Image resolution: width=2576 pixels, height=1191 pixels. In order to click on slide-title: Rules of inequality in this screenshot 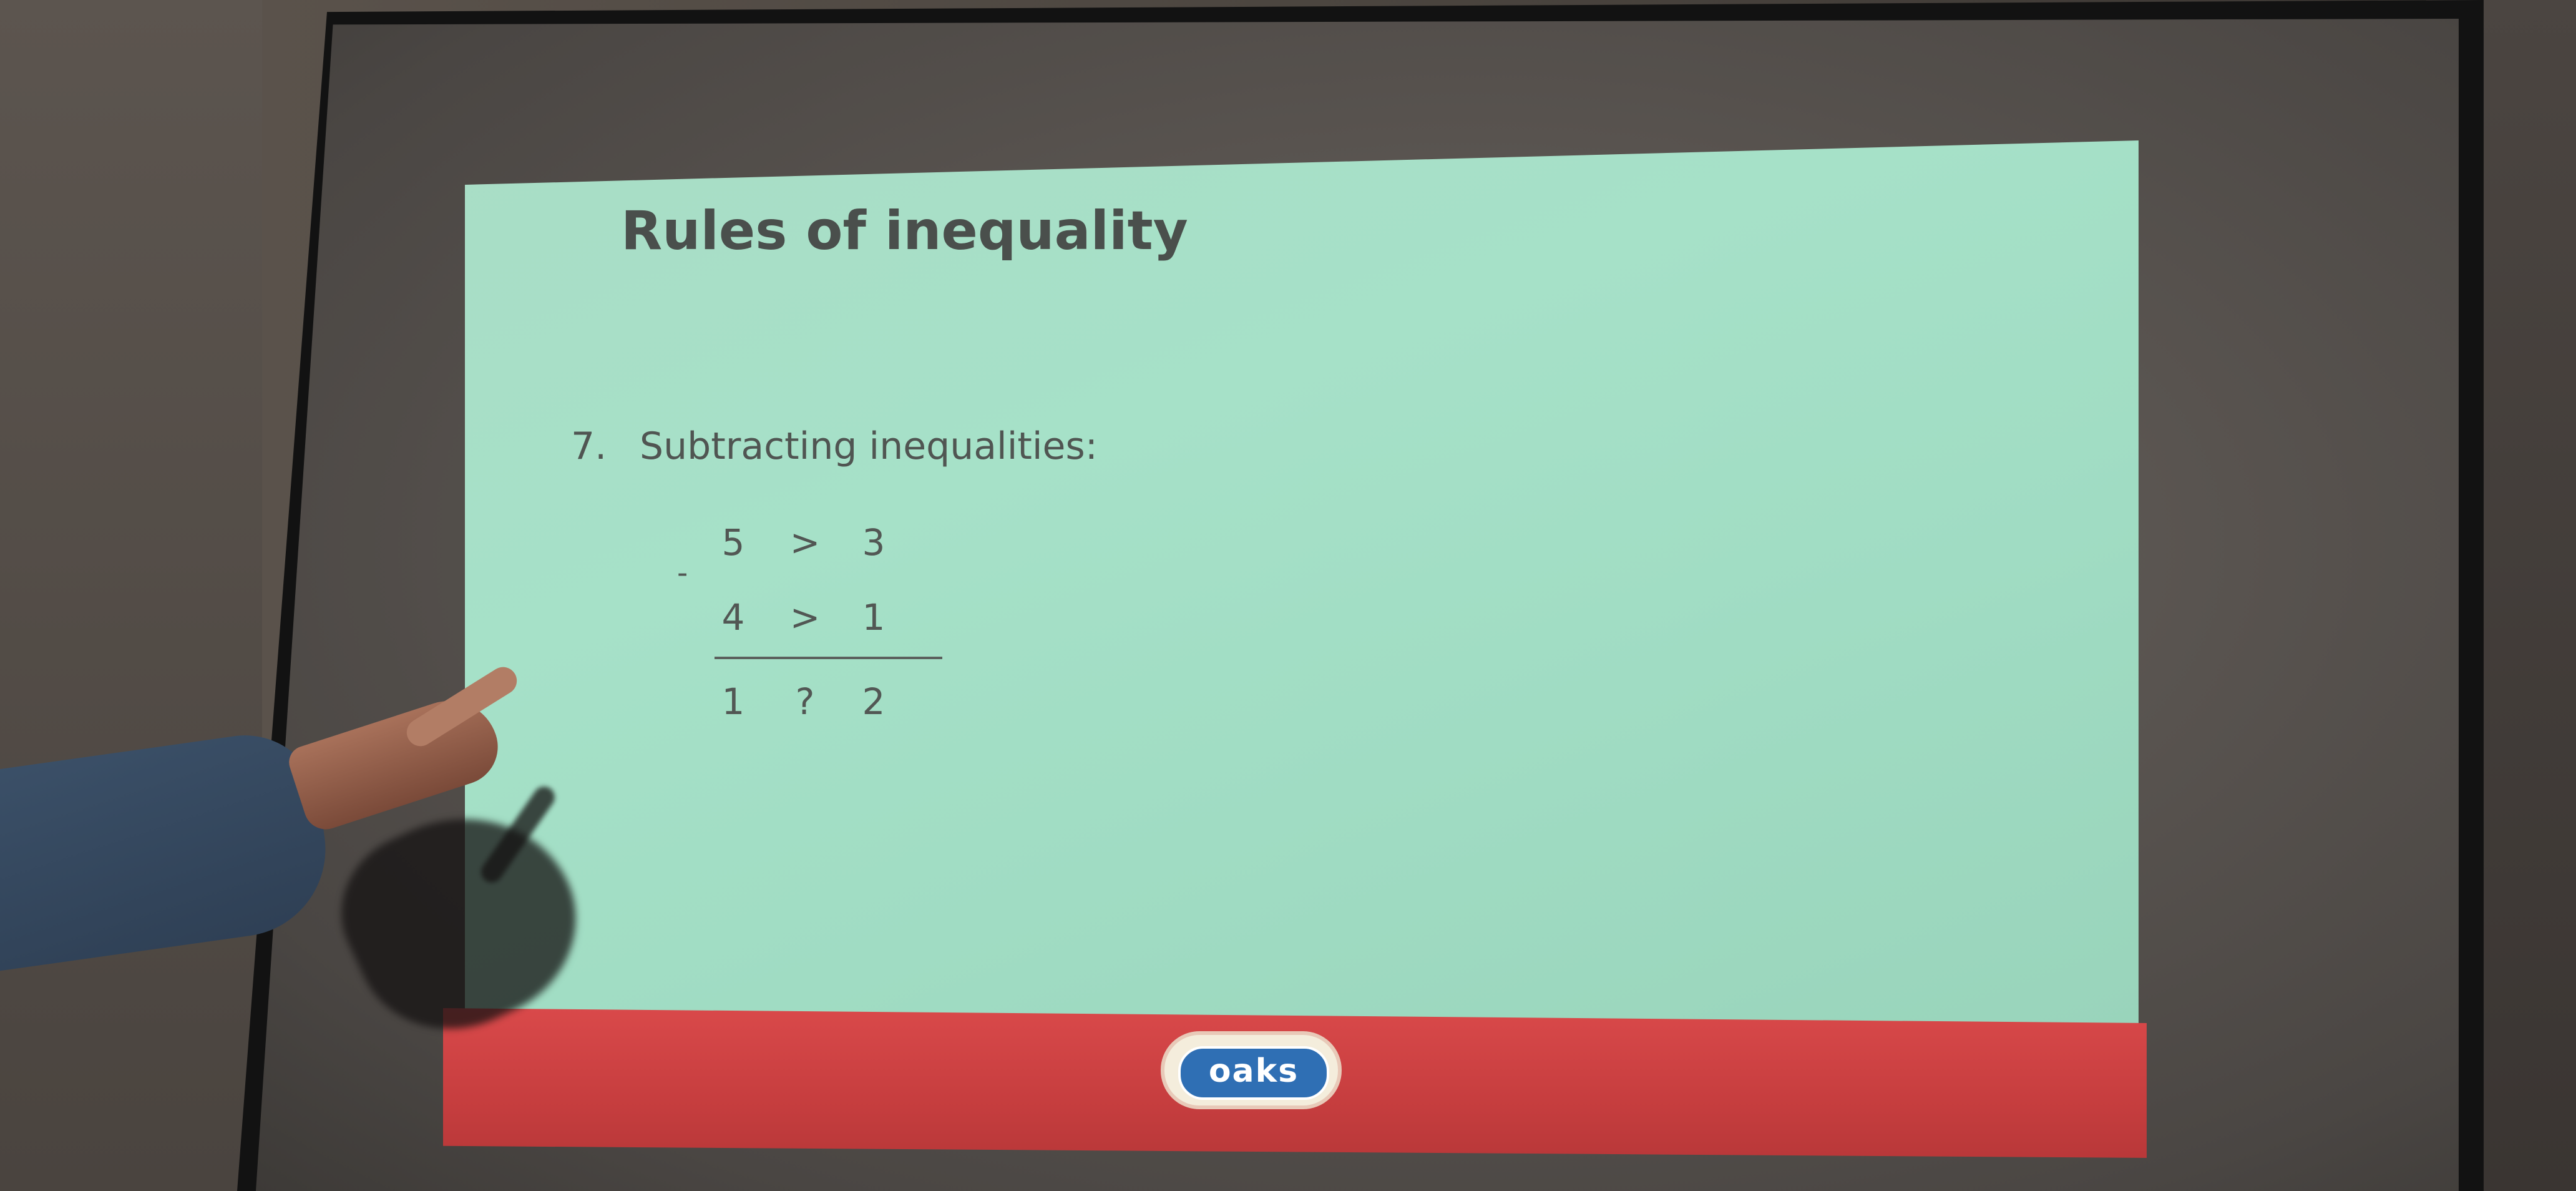, I will do `click(904, 231)`.